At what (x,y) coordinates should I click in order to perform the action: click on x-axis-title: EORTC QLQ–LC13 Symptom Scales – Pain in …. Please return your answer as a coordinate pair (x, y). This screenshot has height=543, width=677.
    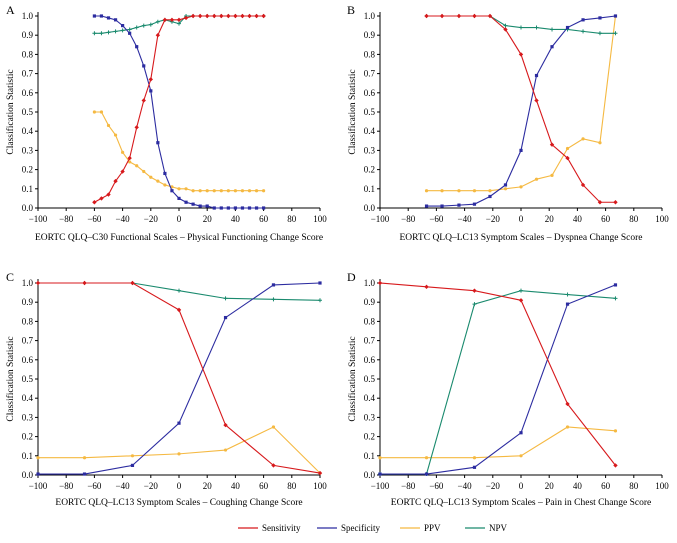
    Looking at the image, I should click on (521, 503).